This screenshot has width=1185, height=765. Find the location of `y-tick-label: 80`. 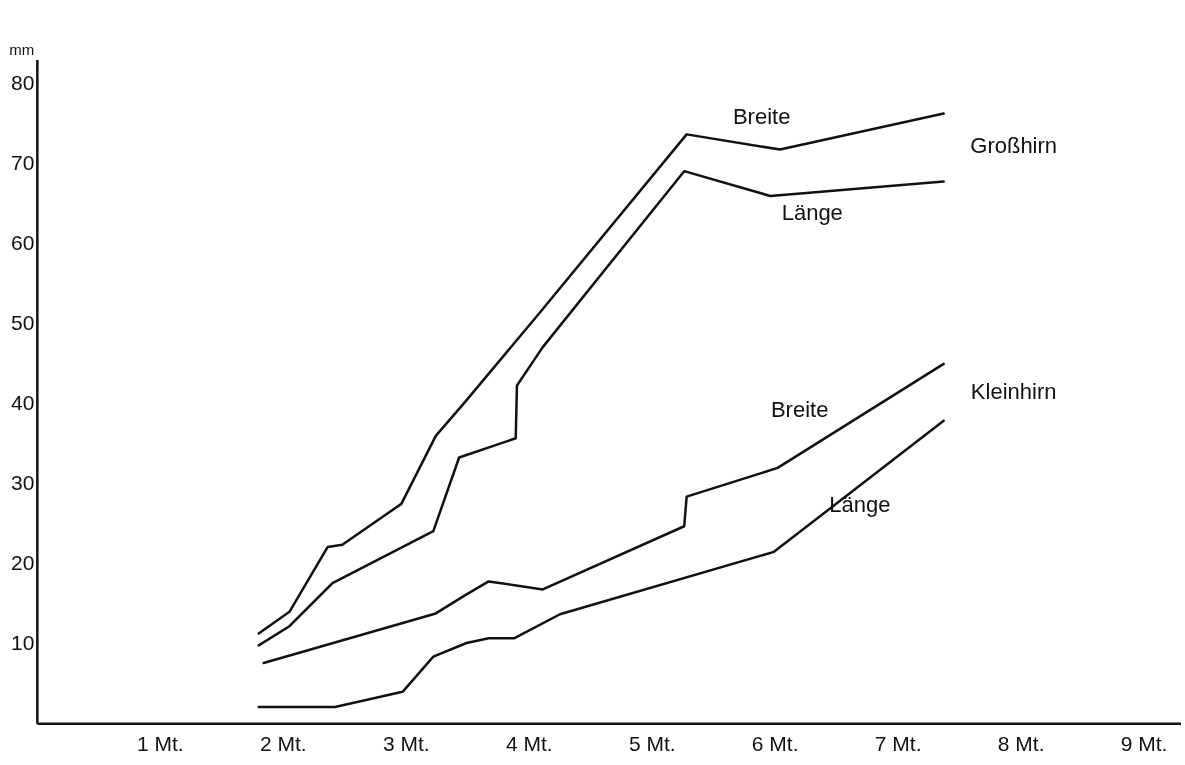

y-tick-label: 80 is located at coordinates (23, 82).